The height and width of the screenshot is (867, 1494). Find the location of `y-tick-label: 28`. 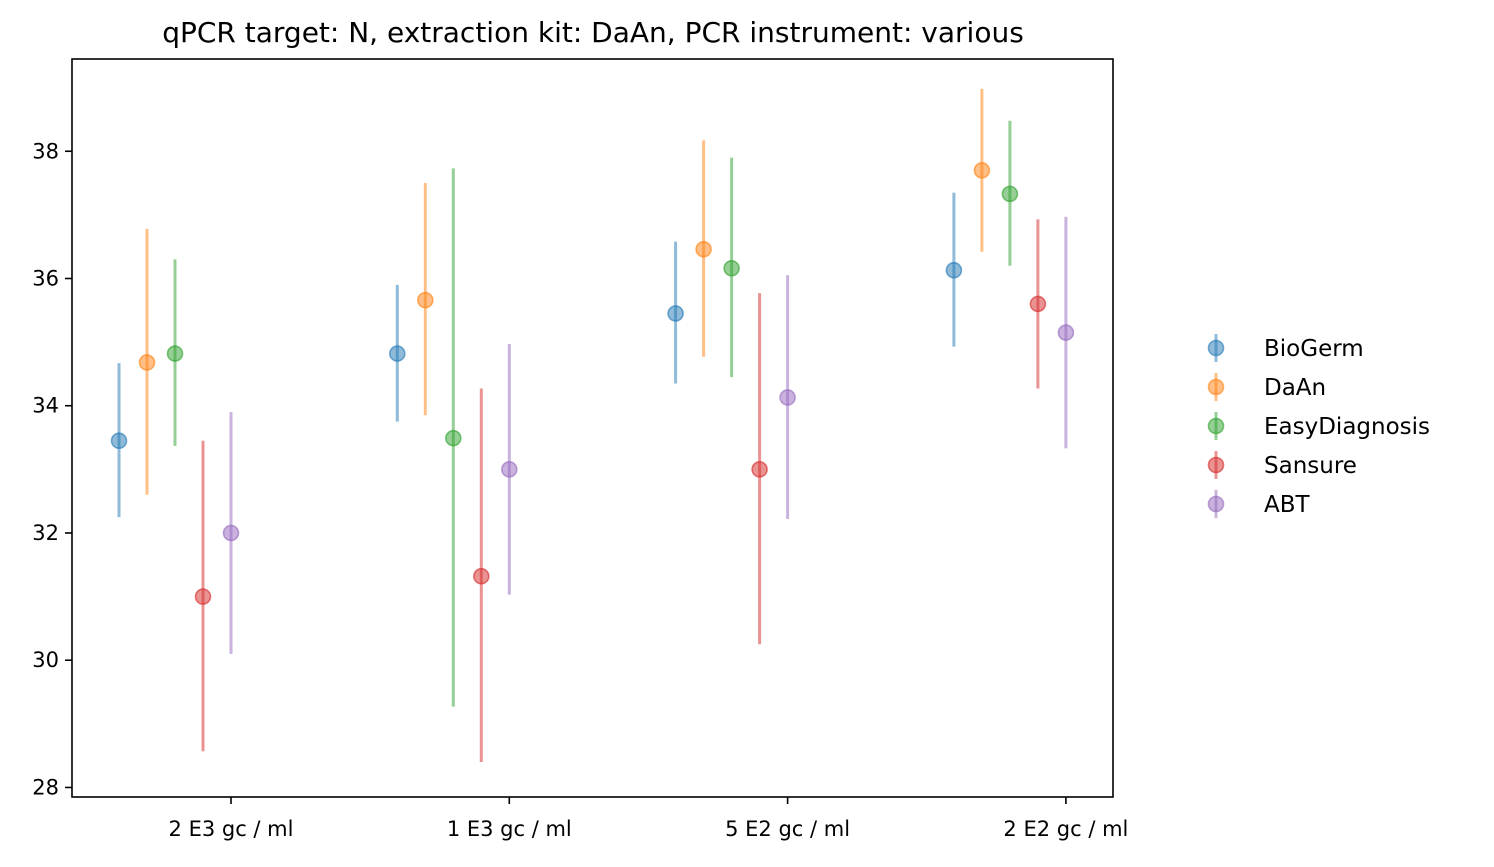

y-tick-label: 28 is located at coordinates (45, 787).